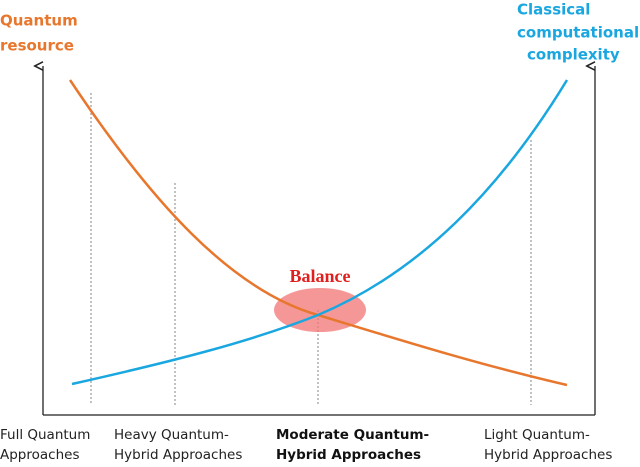 This screenshot has height=467, width=640. I want to click on balance-region, so click(320, 310).